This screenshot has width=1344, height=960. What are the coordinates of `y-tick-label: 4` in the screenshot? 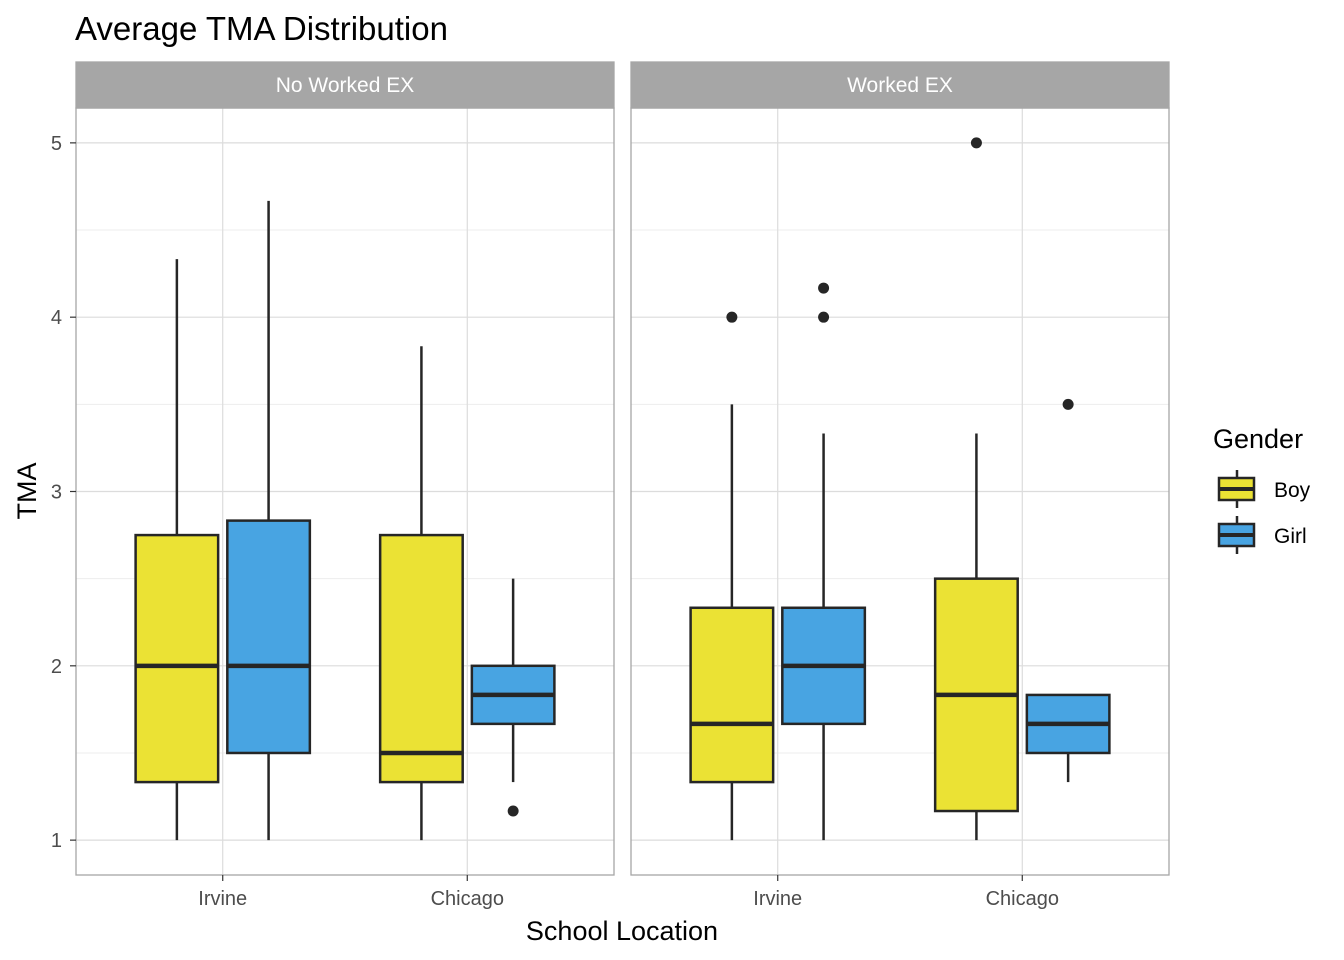 It's located at (56, 318).